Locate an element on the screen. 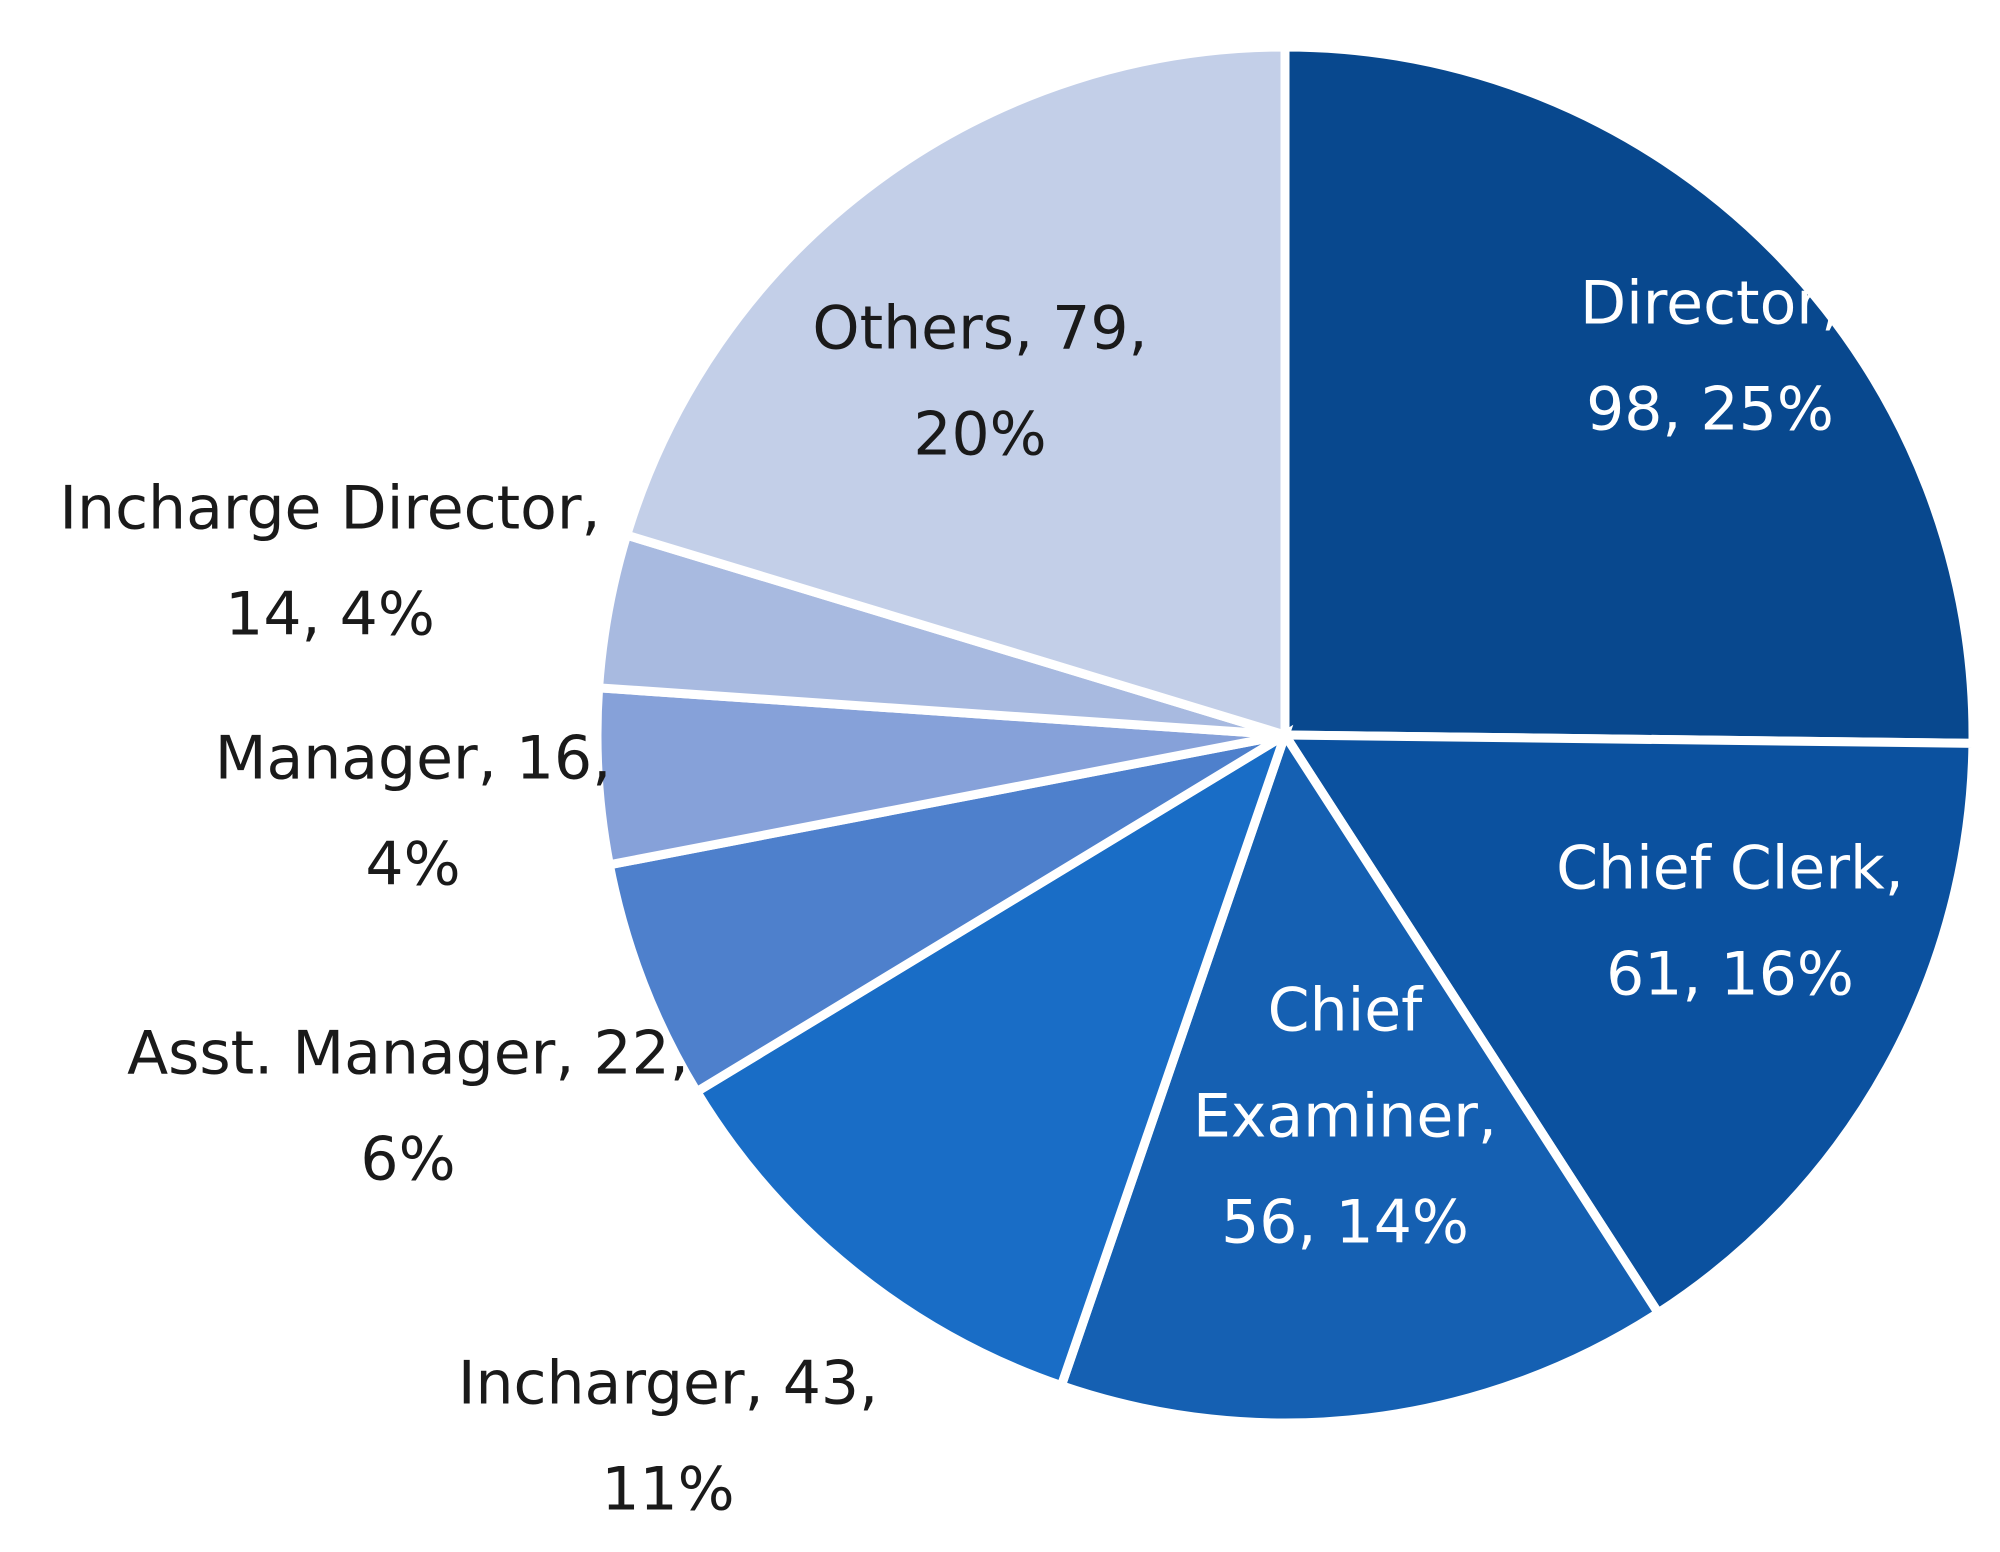 The width and height of the screenshot is (2000, 1552). data-label-line: Asst. Manager, 22, is located at coordinates (408, 1054).